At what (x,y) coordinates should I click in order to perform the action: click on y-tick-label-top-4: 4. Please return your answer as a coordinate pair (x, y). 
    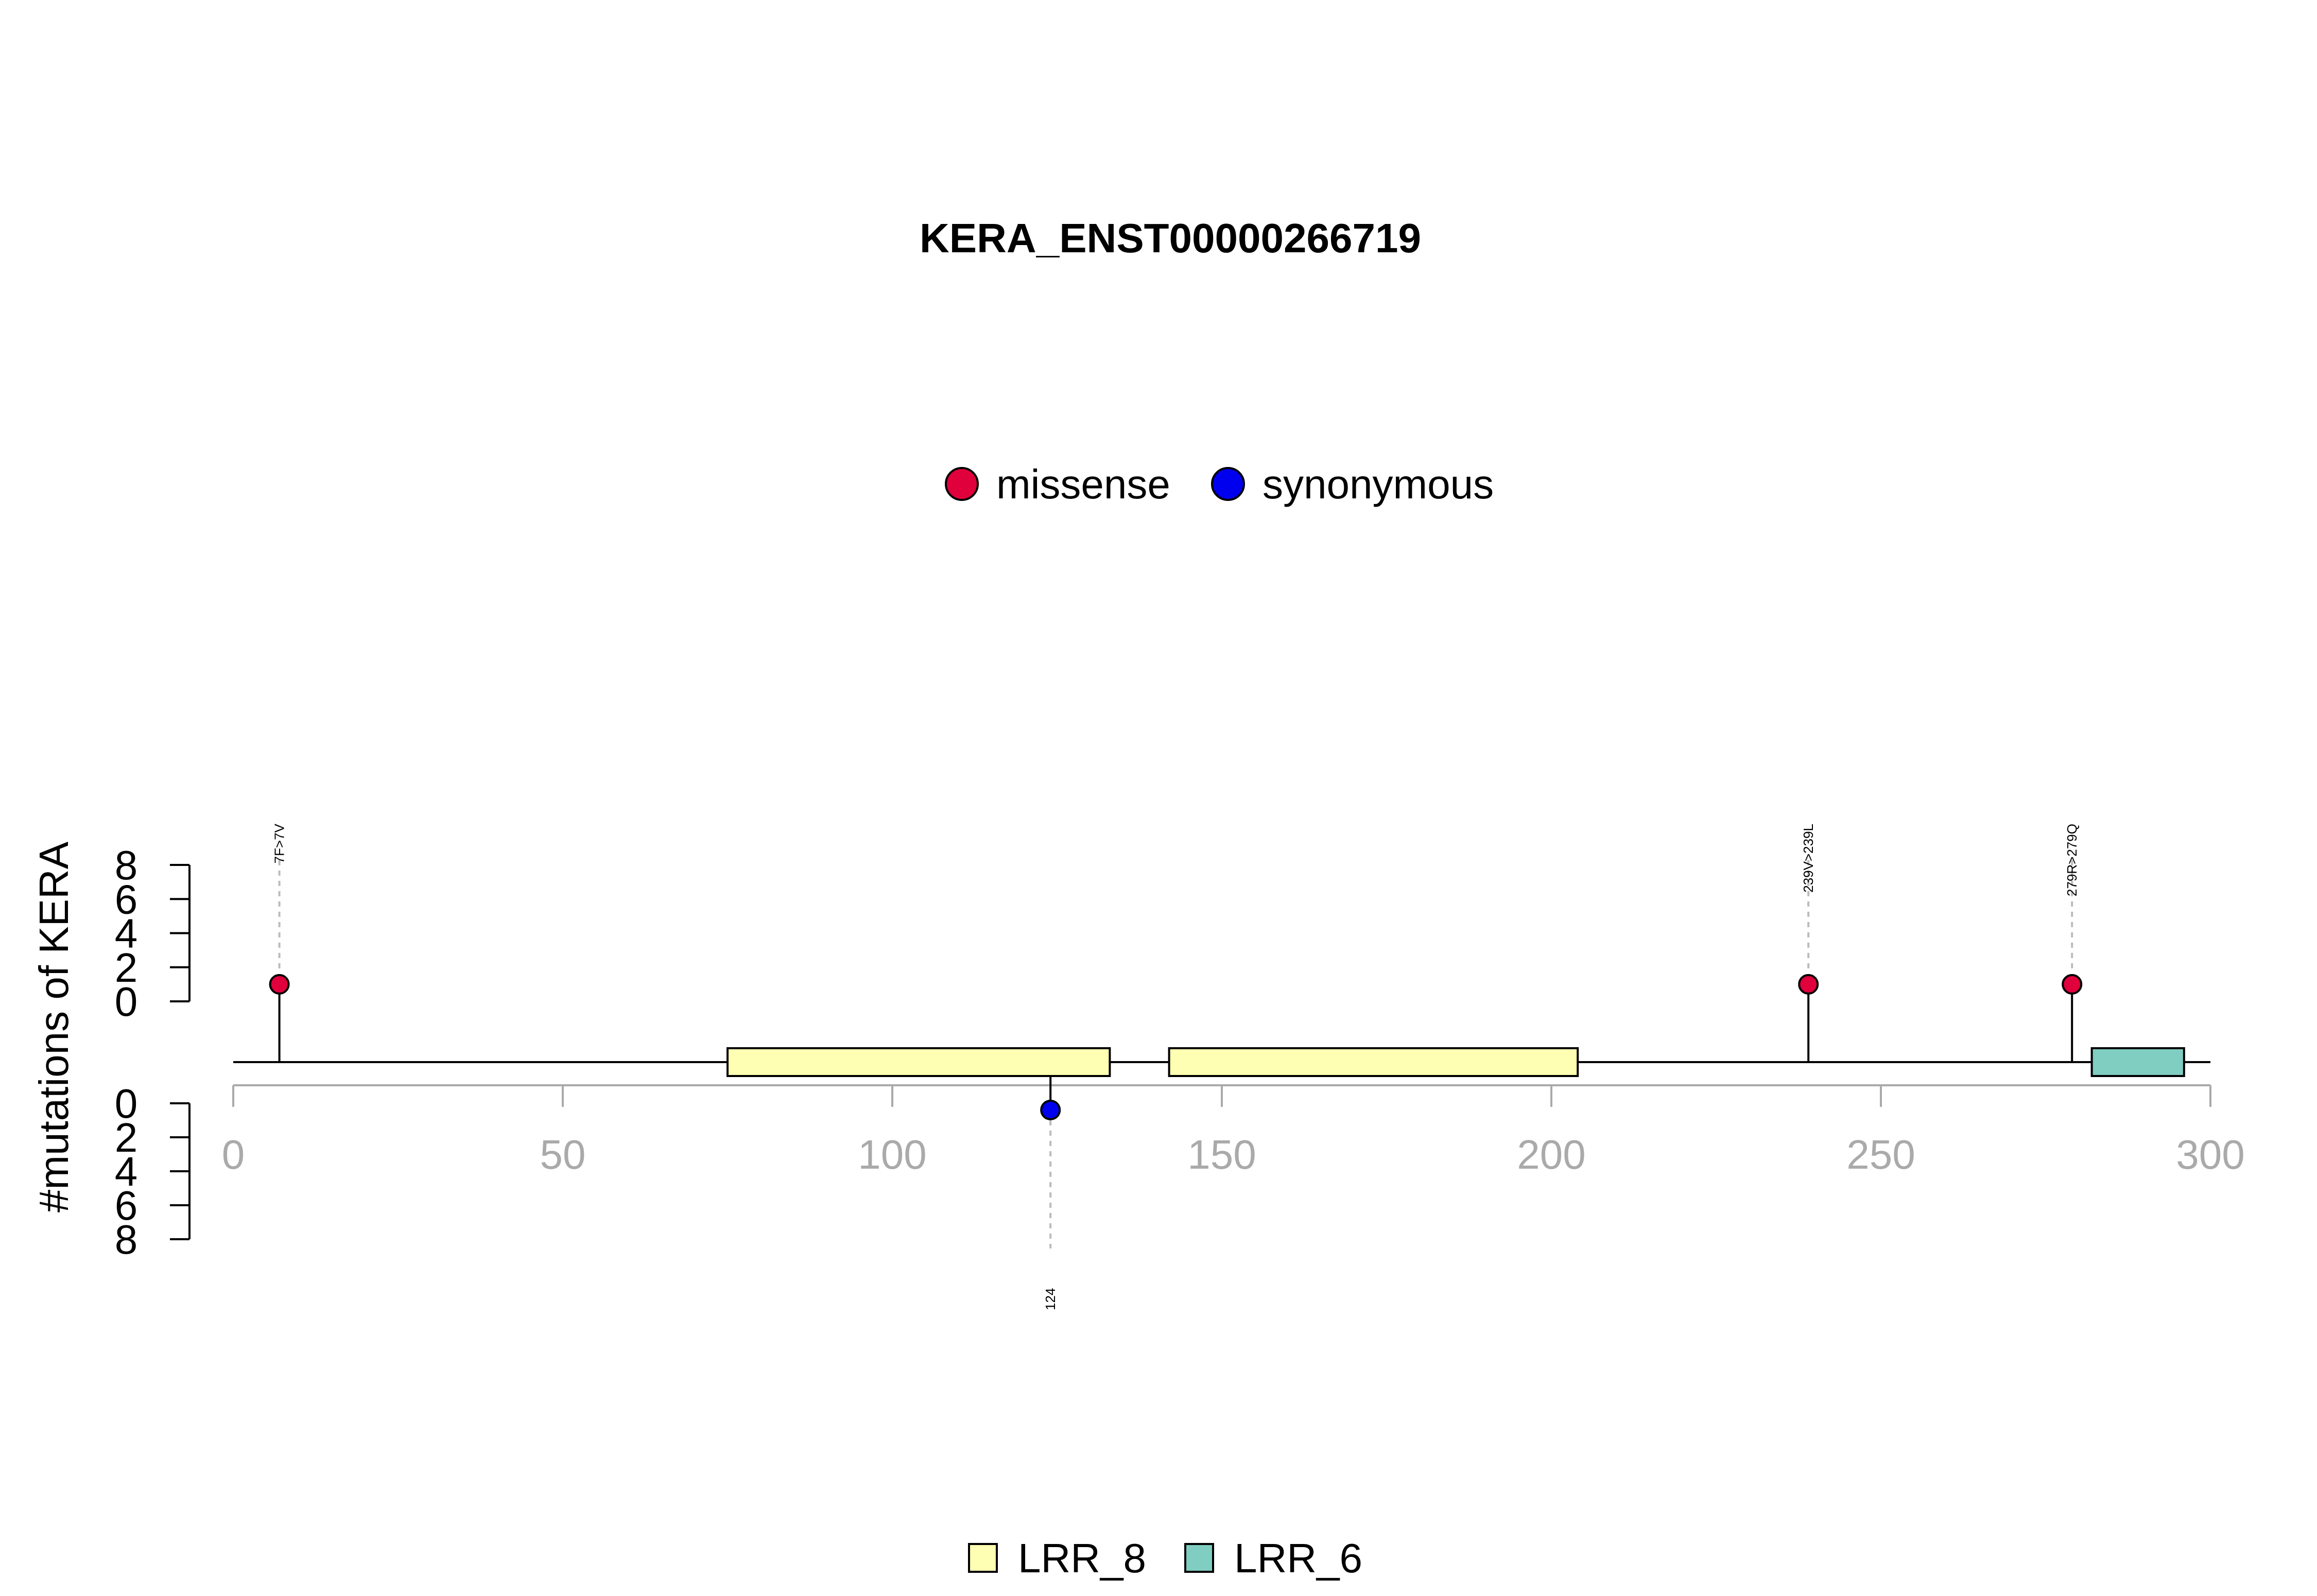
    Looking at the image, I should click on (126, 934).